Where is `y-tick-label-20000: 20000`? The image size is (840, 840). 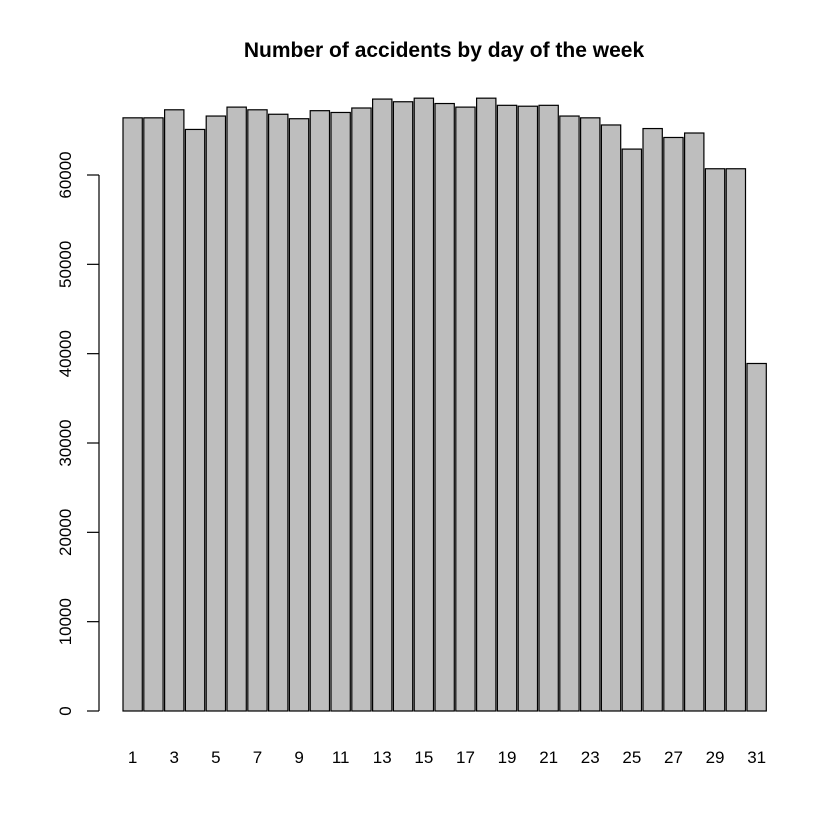 y-tick-label-20000: 20000 is located at coordinates (65, 532).